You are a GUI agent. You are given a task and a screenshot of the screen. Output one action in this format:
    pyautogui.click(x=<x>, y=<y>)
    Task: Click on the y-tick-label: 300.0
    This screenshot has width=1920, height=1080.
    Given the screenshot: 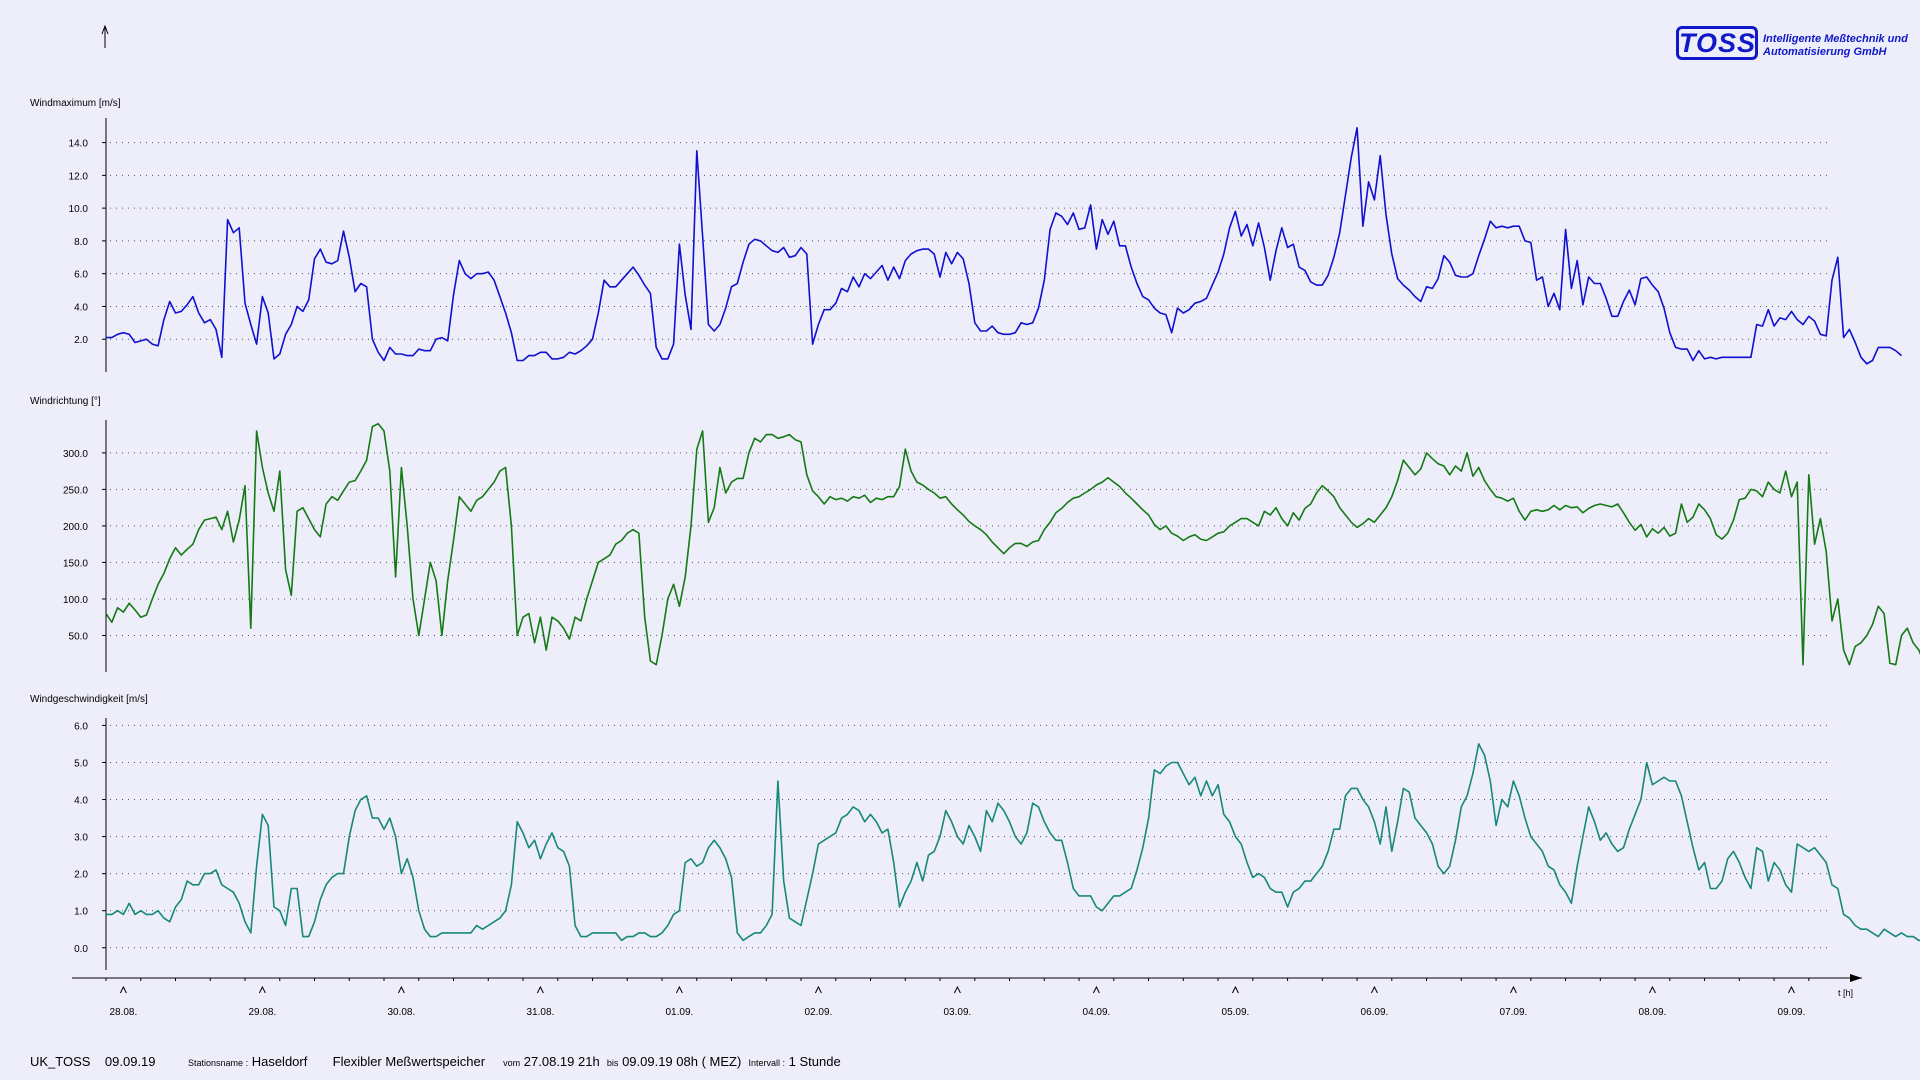 What is the action you would take?
    pyautogui.click(x=75, y=454)
    